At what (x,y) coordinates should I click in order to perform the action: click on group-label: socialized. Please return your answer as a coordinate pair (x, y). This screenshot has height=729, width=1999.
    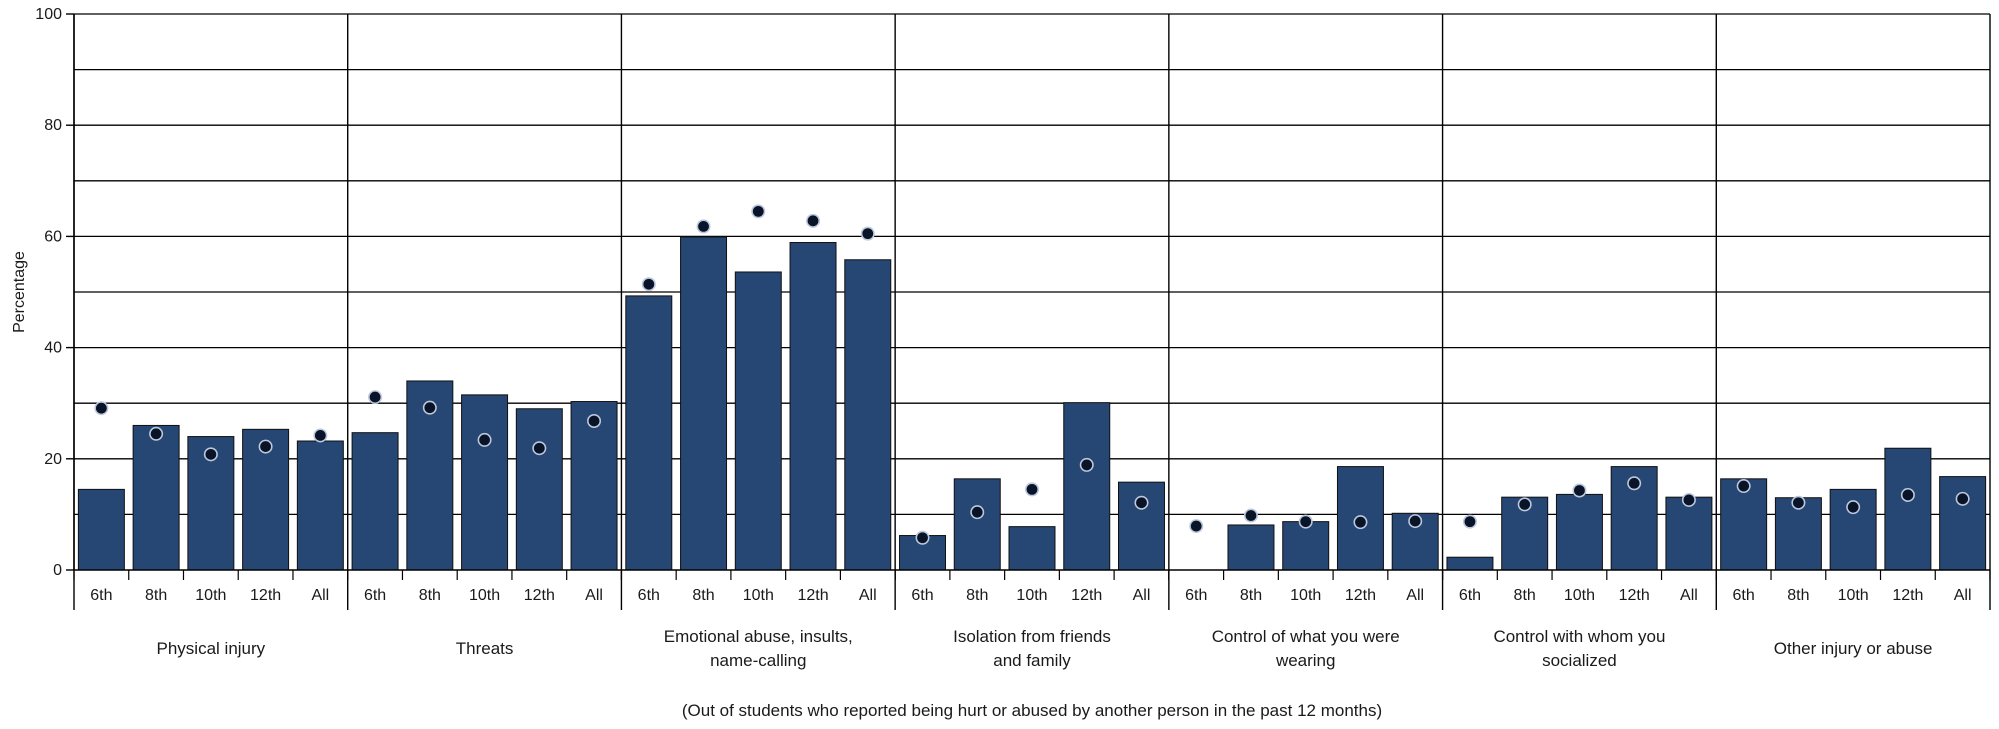
    Looking at the image, I should click on (1579, 660).